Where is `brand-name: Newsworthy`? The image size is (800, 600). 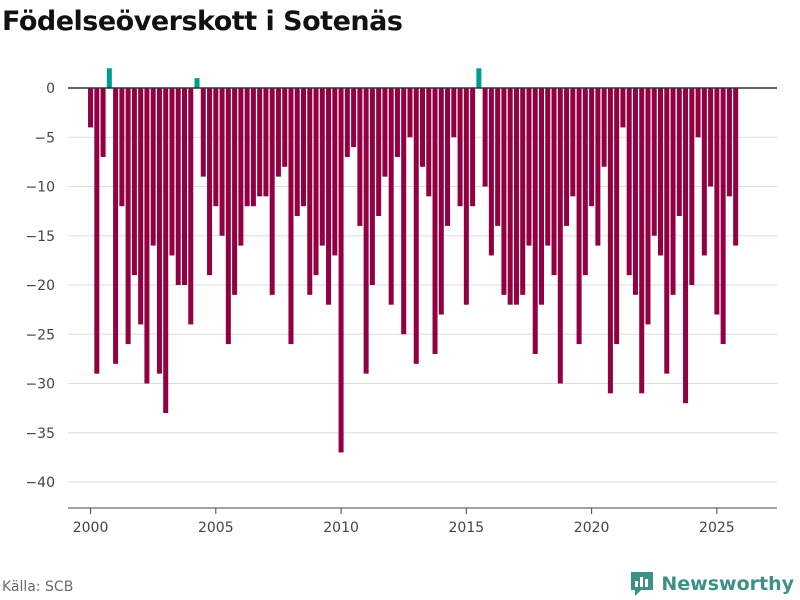
brand-name: Newsworthy is located at coordinates (727, 584).